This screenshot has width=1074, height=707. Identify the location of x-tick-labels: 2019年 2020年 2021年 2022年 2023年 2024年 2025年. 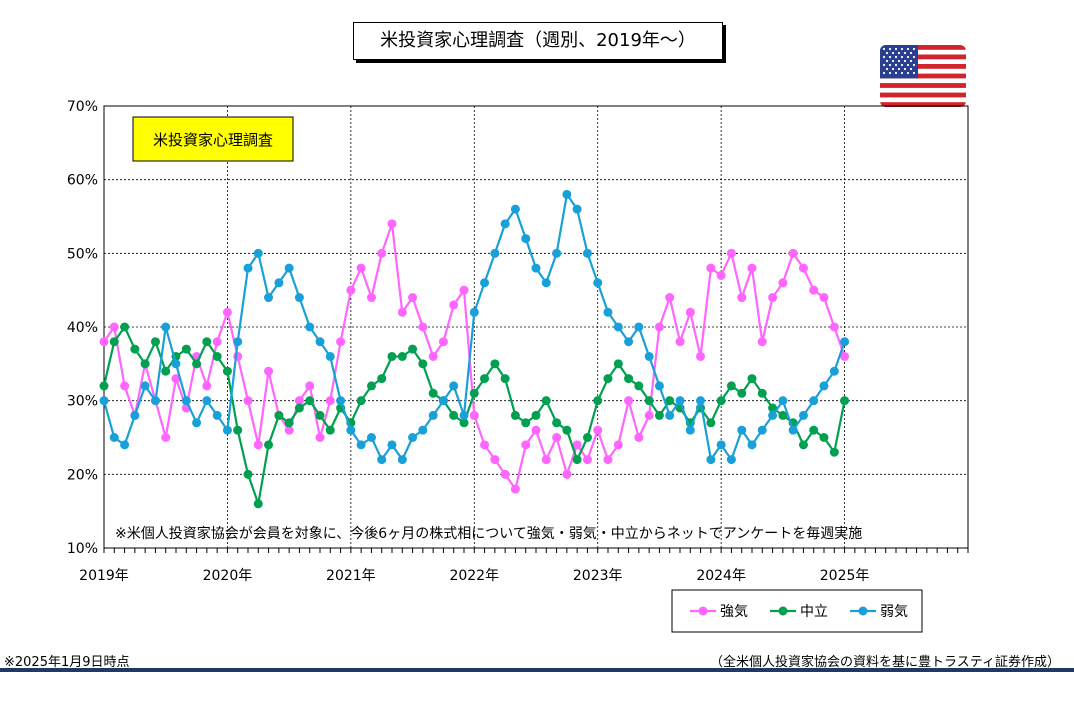
(474, 576).